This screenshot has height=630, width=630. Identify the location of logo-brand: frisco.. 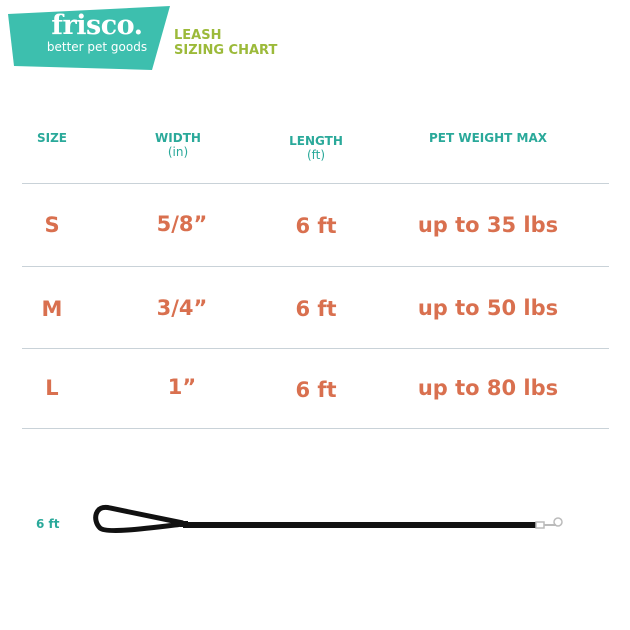
(97, 25).